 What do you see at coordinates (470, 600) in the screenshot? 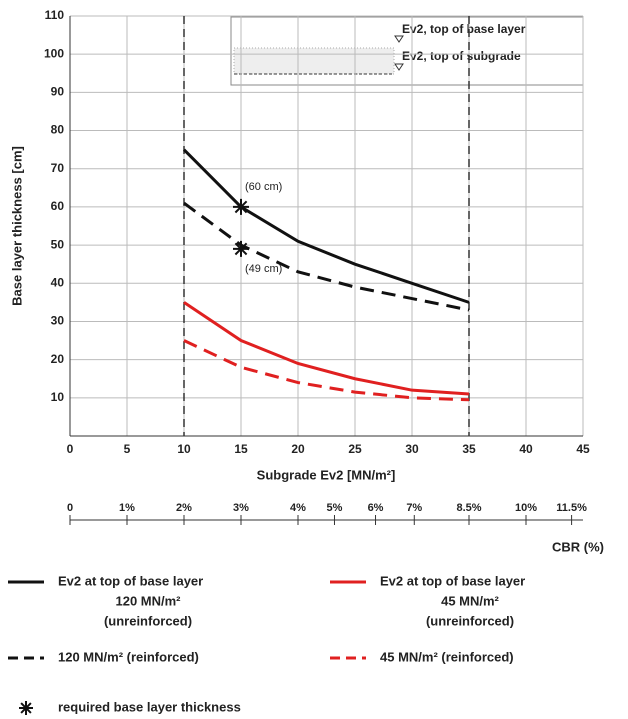
I see `legend-label: 45 MN/m²` at bounding box center [470, 600].